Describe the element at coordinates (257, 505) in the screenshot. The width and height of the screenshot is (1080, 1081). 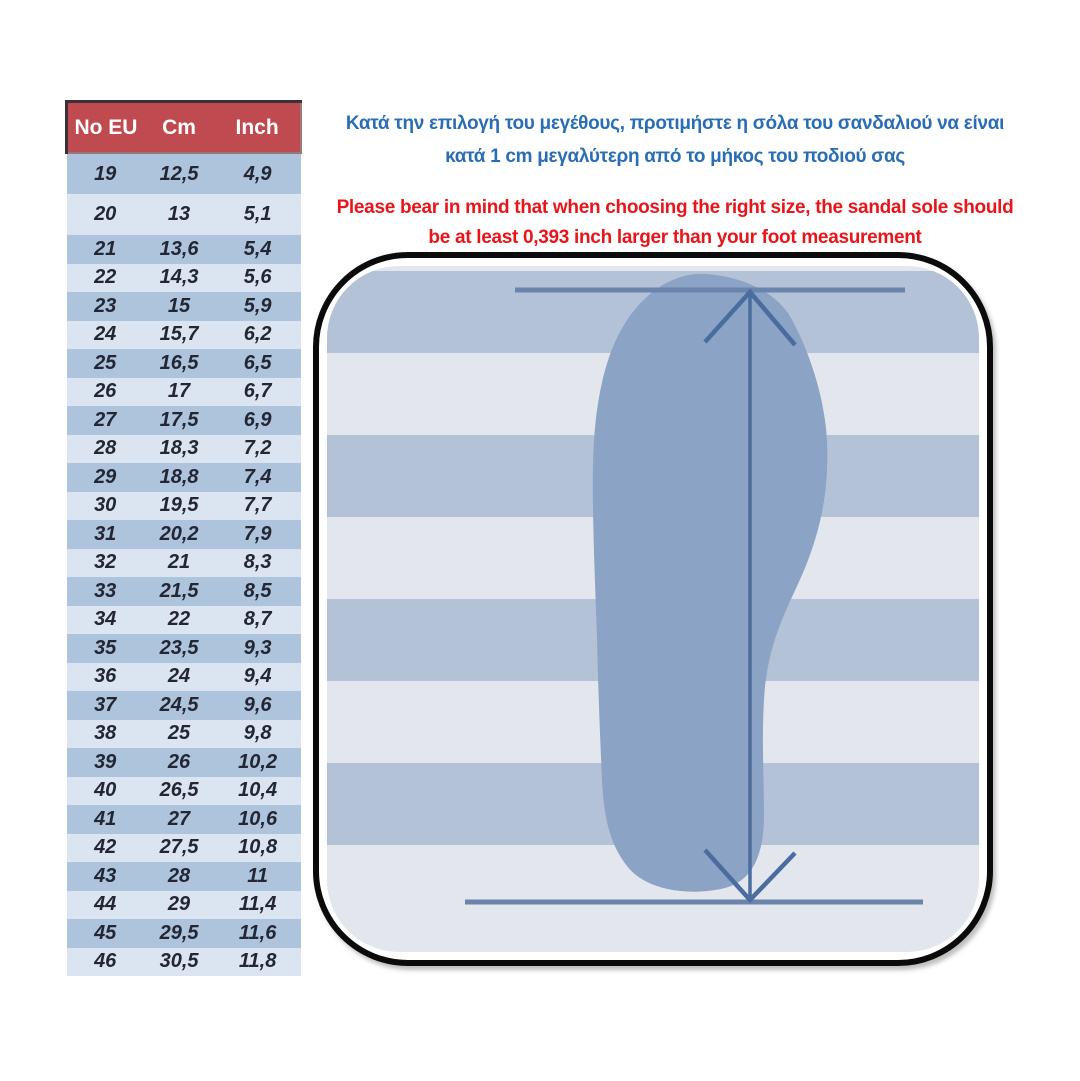
I see `table-cell: 7,7` at that location.